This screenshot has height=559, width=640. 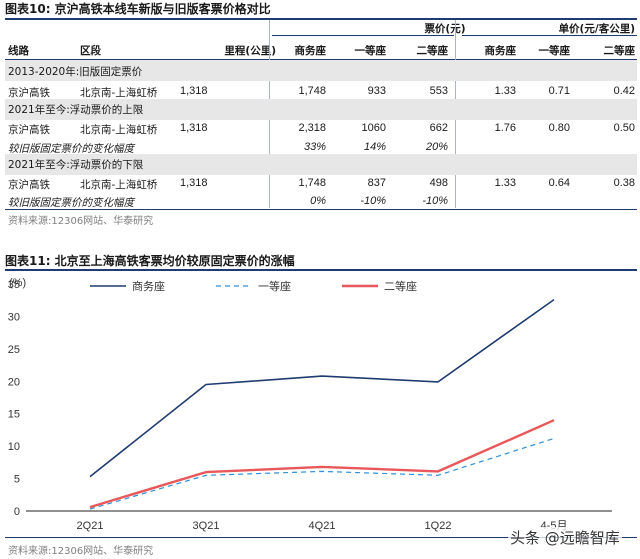 What do you see at coordinates (549, 35) in the screenshot?
I see `unit-group-rule` at bounding box center [549, 35].